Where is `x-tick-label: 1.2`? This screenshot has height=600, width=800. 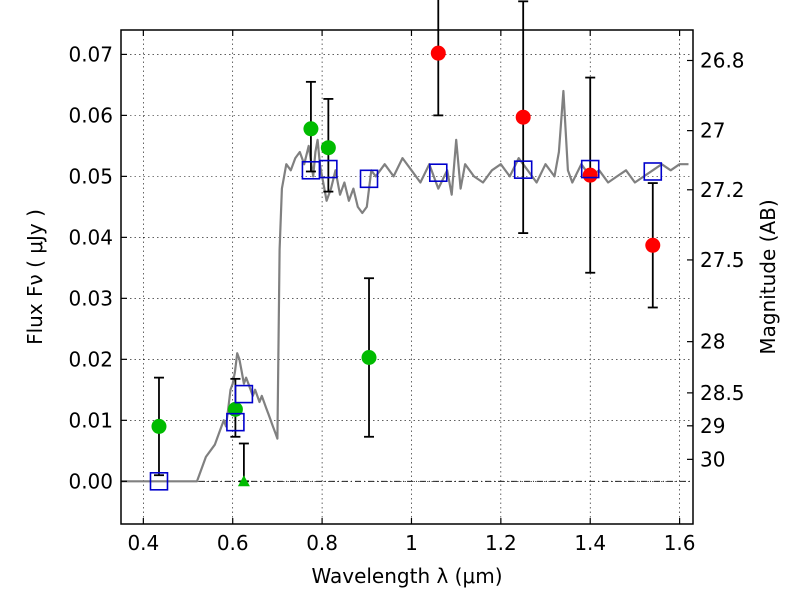
x-tick-label: 1.2 is located at coordinates (501, 543).